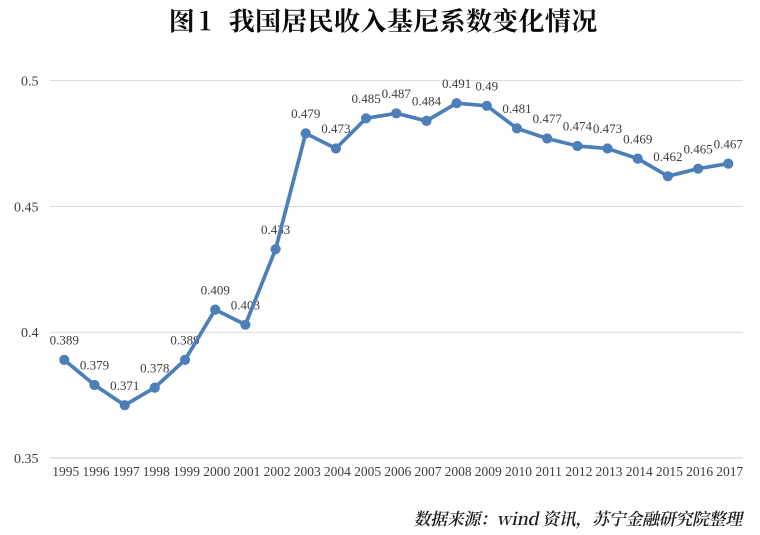  I want to click on svg-text: 2013, so click(609, 471).